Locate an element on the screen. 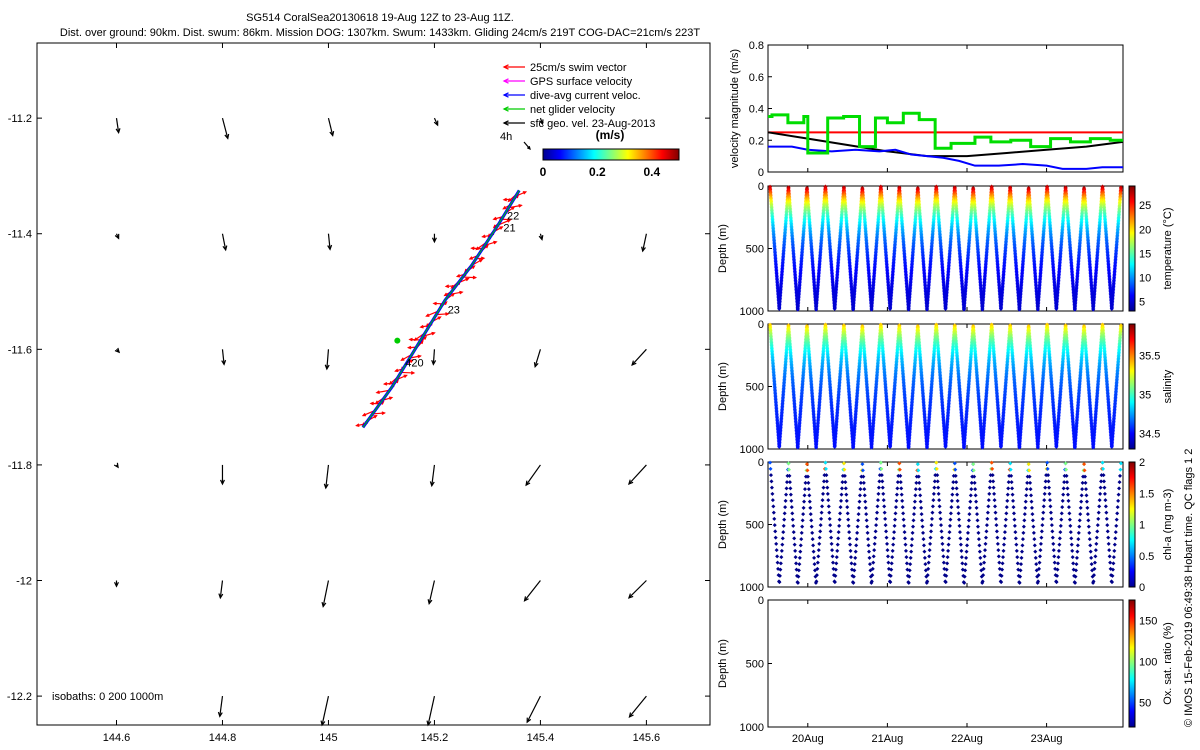 The image size is (1200, 750). map-x-tick-label: 145.6 is located at coordinates (647, 738).